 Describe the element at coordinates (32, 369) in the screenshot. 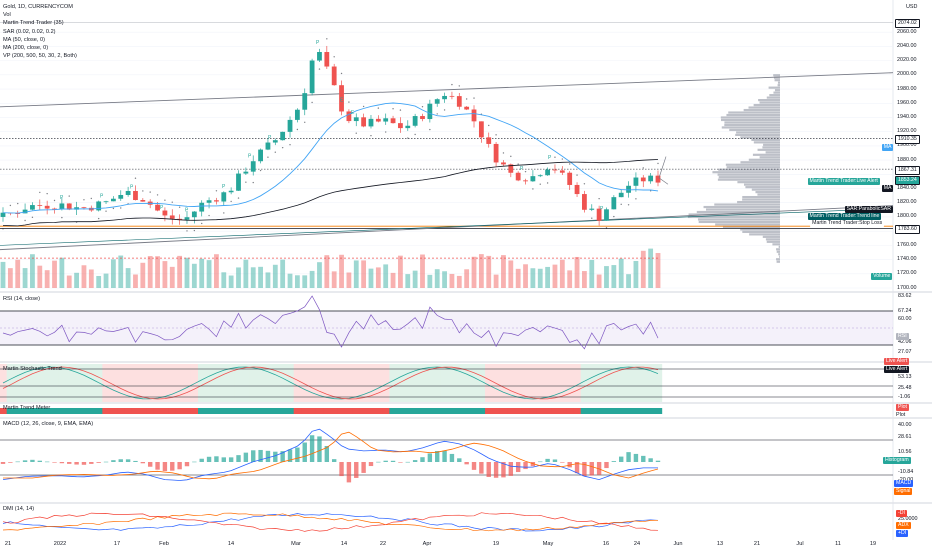

I see `stoch-title: Martin Stochastic Trend` at that location.